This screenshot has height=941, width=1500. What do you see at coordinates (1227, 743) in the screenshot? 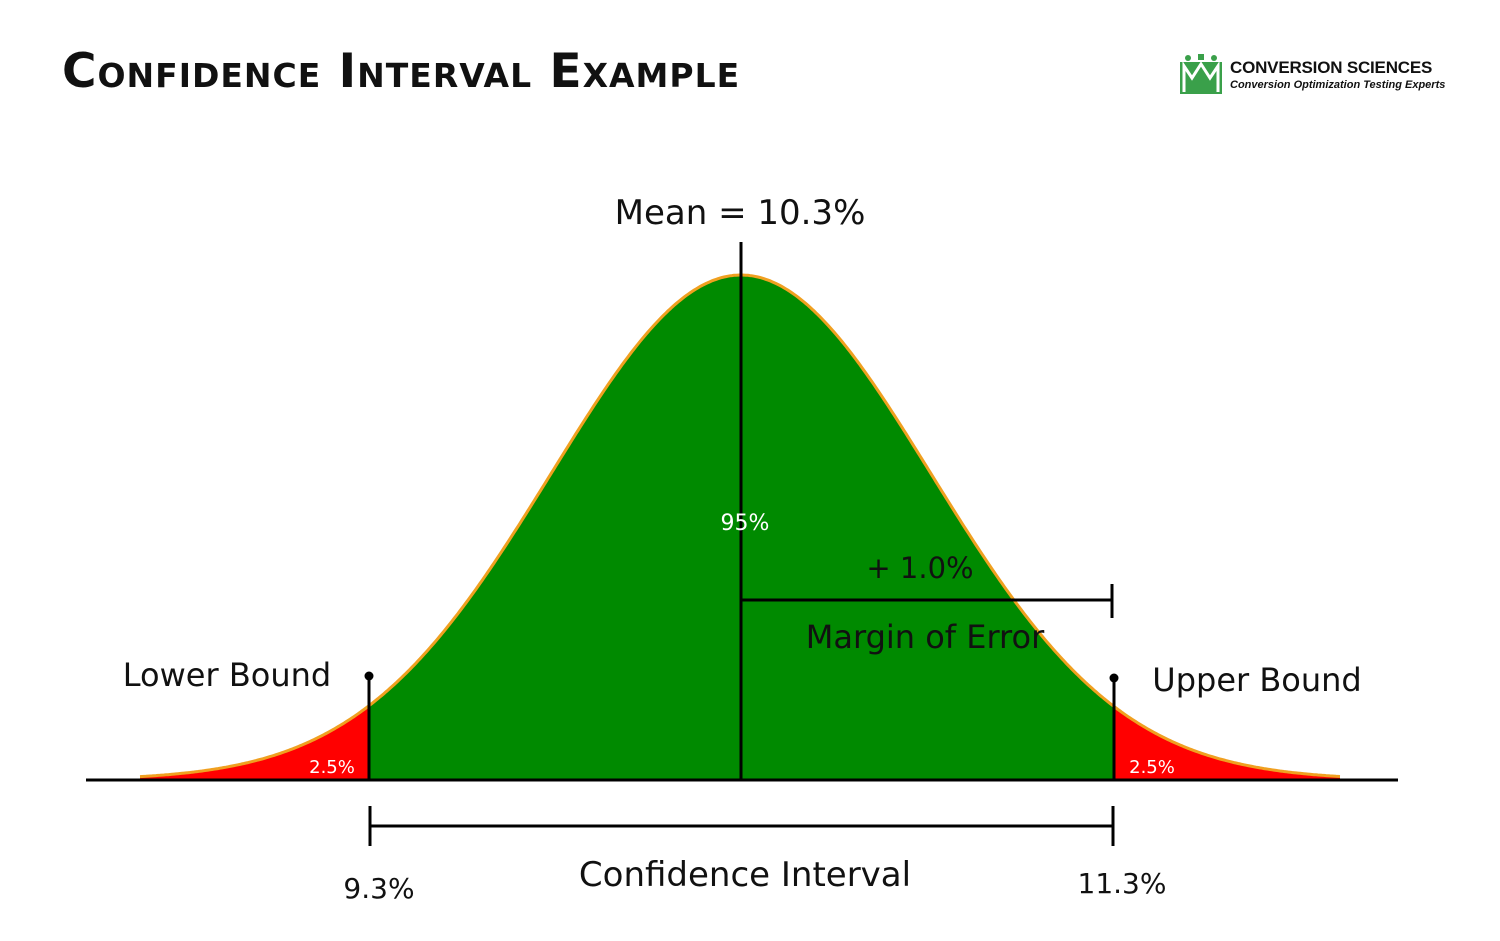
I see `right-tail-area` at bounding box center [1227, 743].